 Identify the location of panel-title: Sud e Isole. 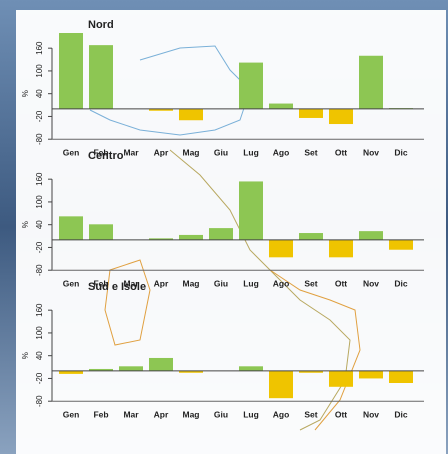
(117, 287).